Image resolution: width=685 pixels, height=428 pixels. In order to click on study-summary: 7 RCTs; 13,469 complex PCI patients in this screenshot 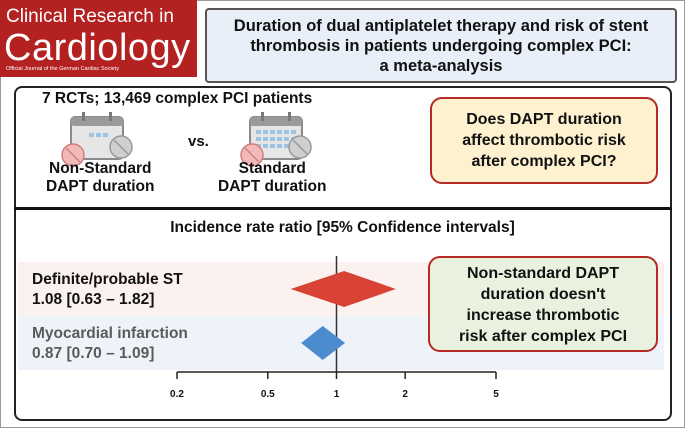, I will do `click(177, 98)`.